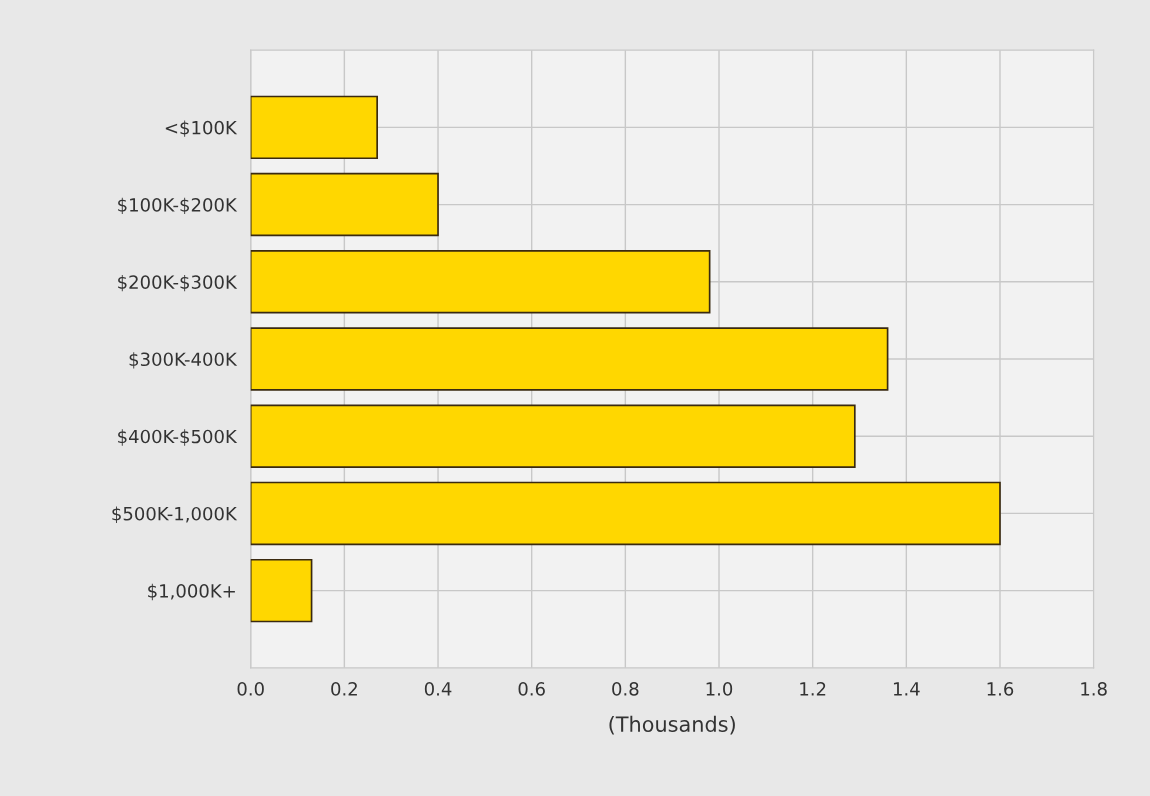 The image size is (1150, 796). What do you see at coordinates (344, 689) in the screenshot?
I see `x-tick-label: 0.2` at bounding box center [344, 689].